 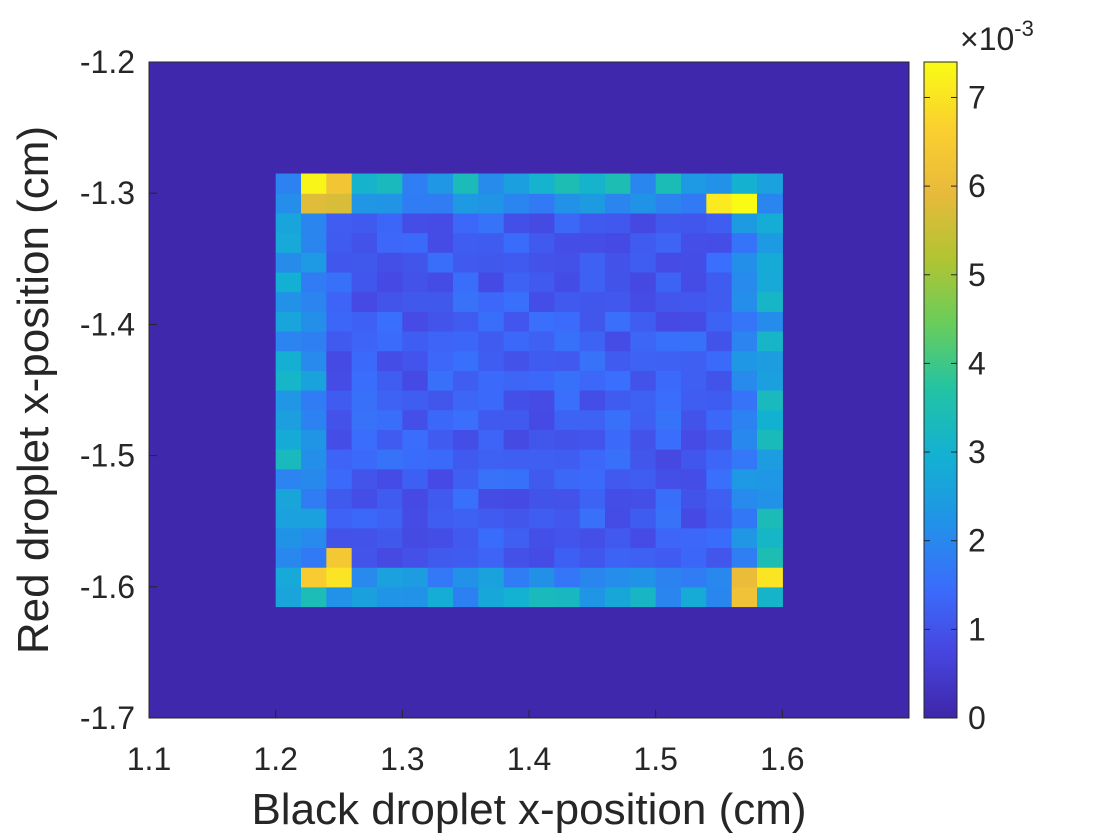 What do you see at coordinates (977, 186) in the screenshot?
I see `colorbar-tick-label: 6` at bounding box center [977, 186].